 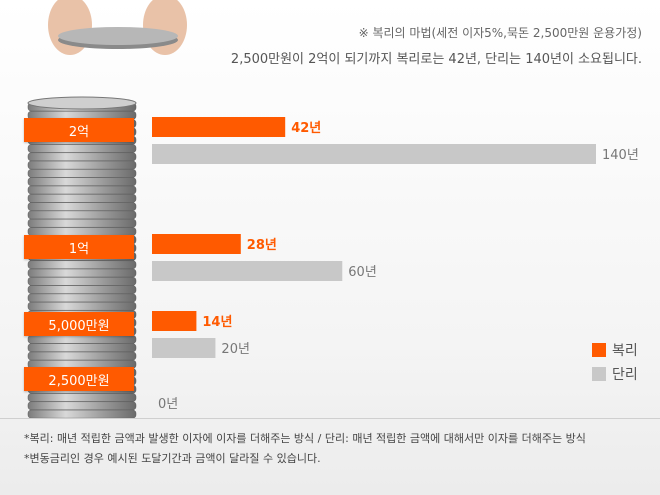 What do you see at coordinates (79, 379) in the screenshot?
I see `category-label: 2,500만원` at bounding box center [79, 379].